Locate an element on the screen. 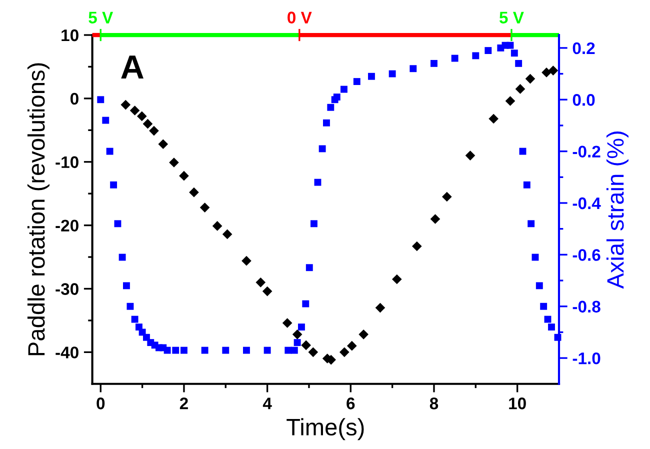  x-tick-label: 0 is located at coordinates (100, 404).